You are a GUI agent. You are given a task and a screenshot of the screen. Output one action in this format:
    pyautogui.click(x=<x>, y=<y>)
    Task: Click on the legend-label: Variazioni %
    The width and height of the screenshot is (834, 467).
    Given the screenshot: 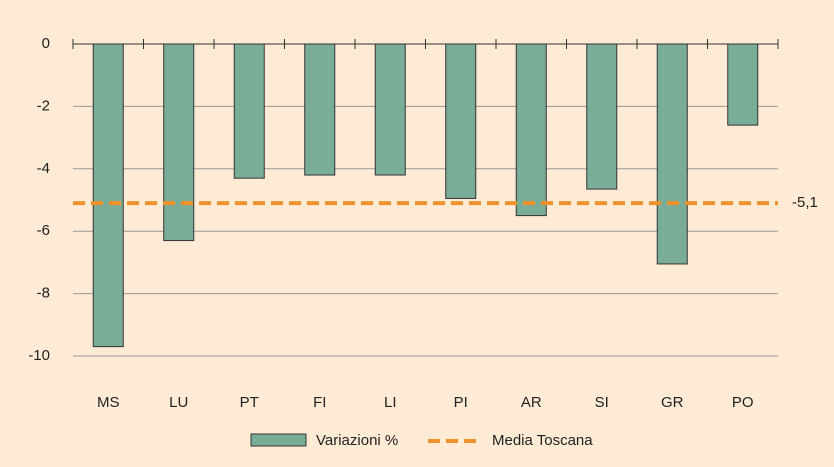 What is the action you would take?
    pyautogui.click(x=357, y=440)
    